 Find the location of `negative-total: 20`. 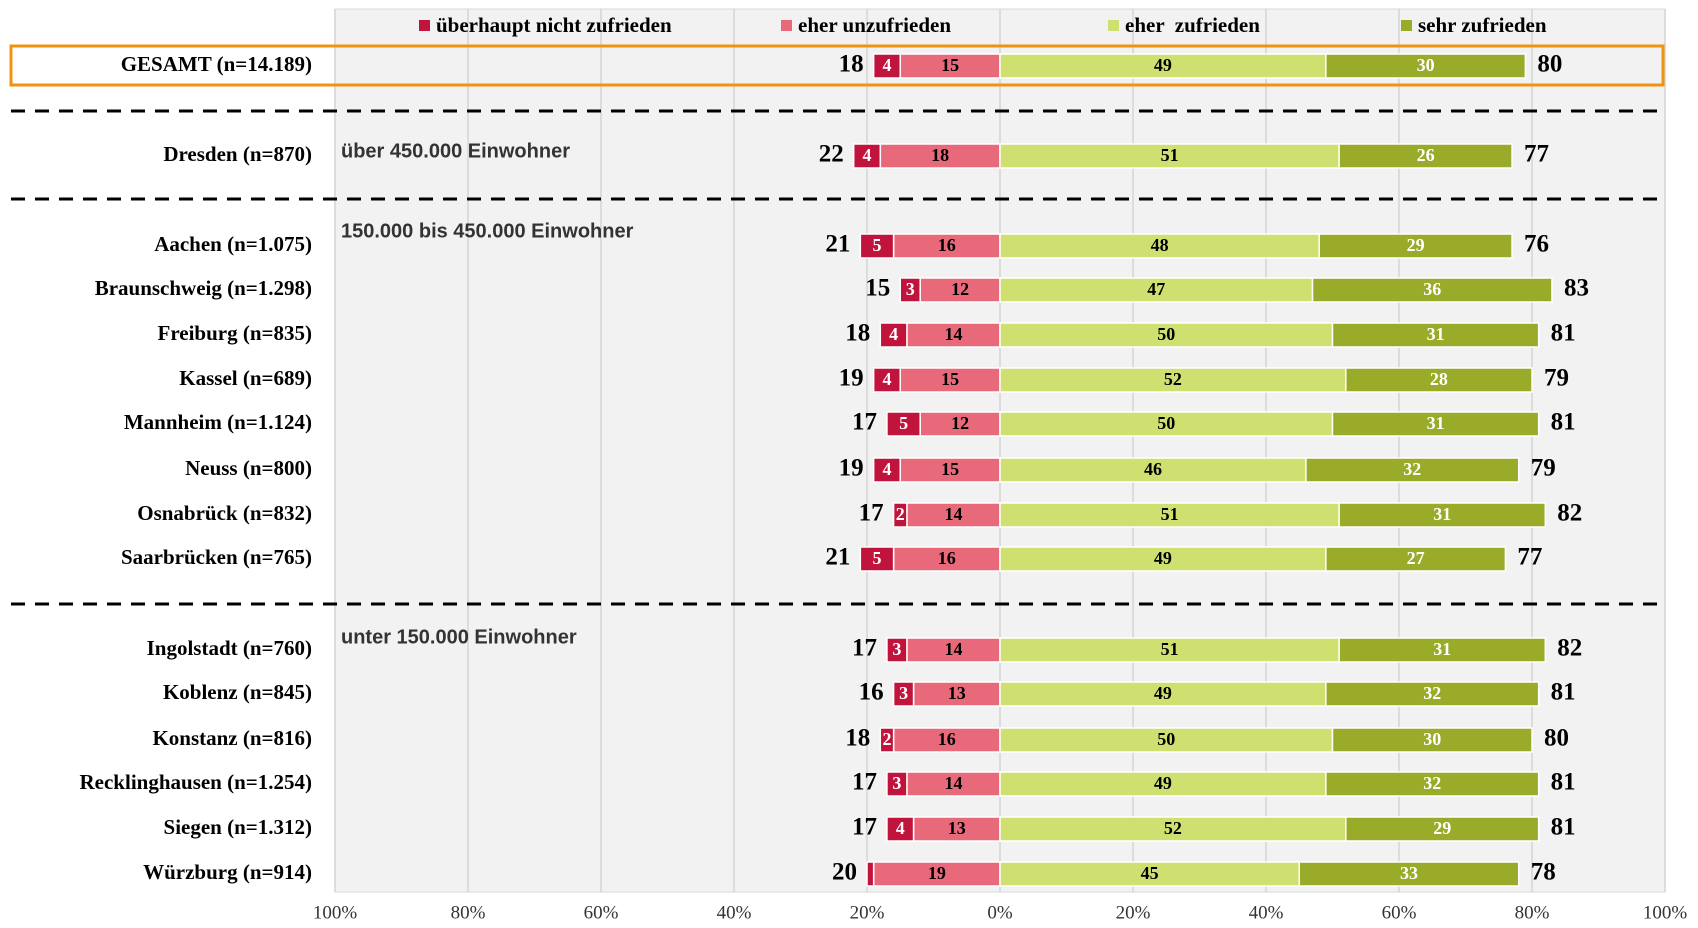

negative-total: 20 is located at coordinates (844, 872).